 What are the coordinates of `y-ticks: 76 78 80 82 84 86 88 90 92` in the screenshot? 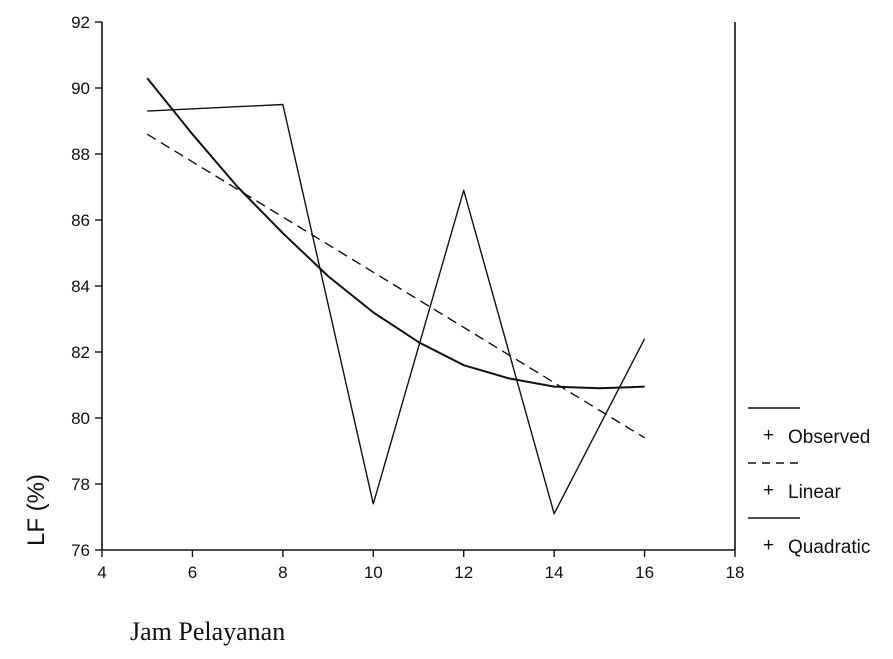 It's located at (86, 286).